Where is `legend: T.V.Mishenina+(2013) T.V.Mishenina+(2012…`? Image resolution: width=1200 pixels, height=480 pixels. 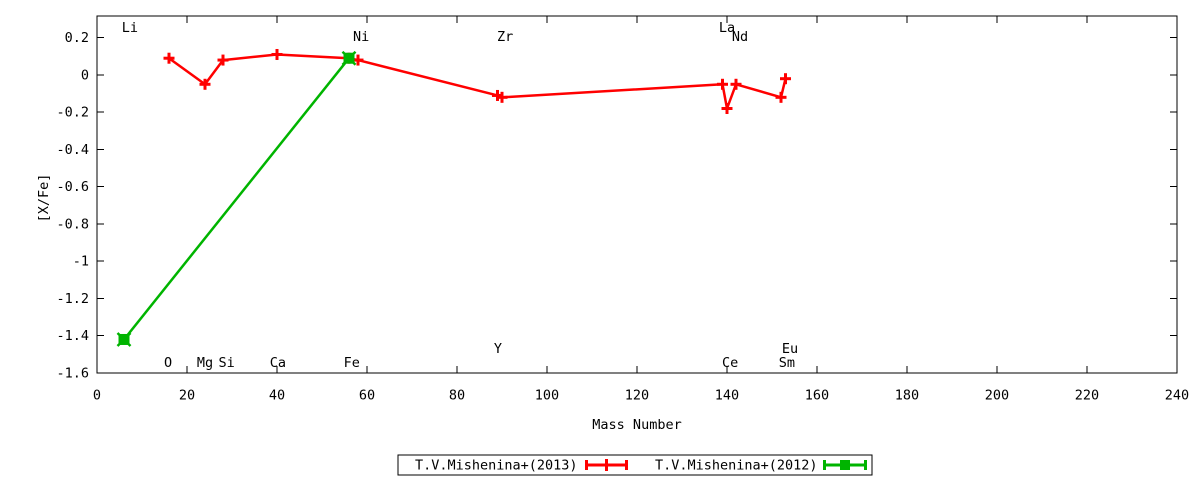 legend: T.V.Mishenina+(2013) T.V.Mishenina+(2012… is located at coordinates (635, 465).